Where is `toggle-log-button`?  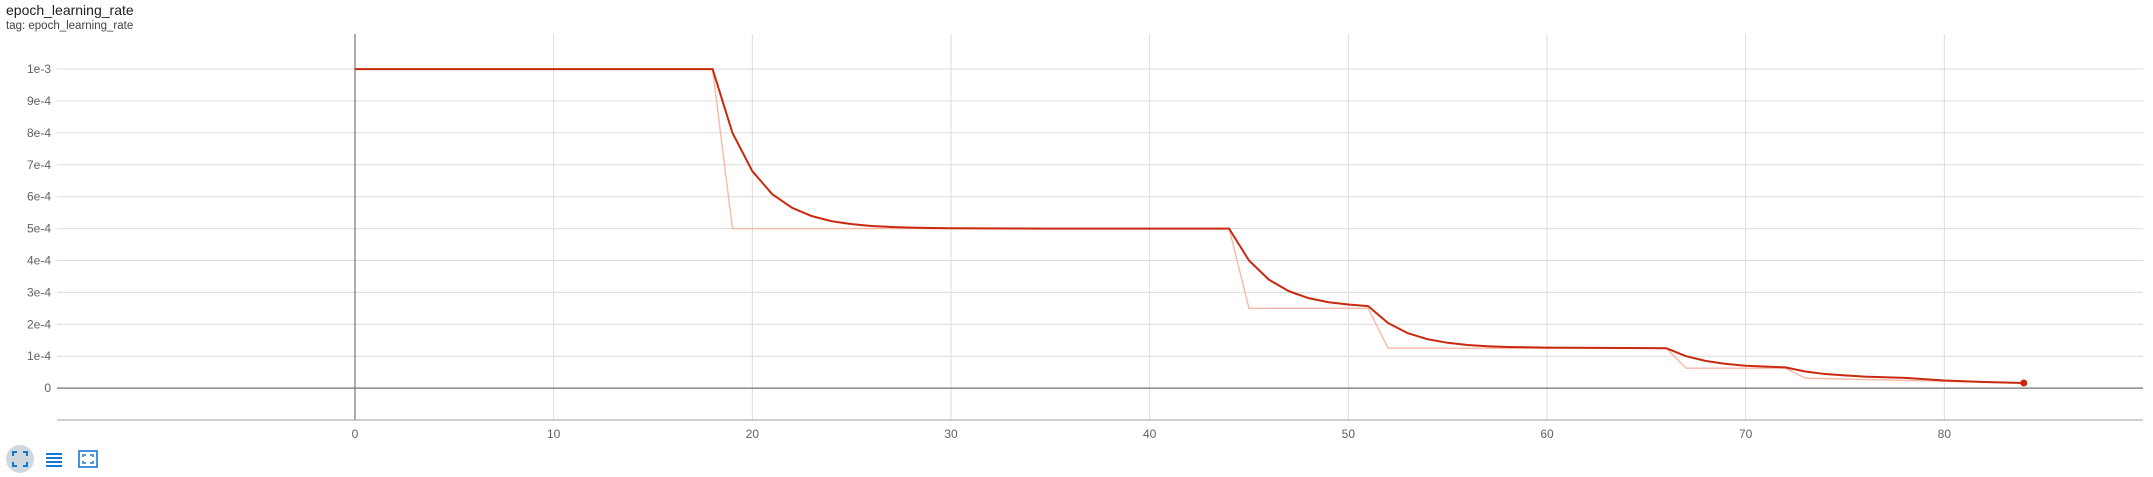 toggle-log-button is located at coordinates (54, 459).